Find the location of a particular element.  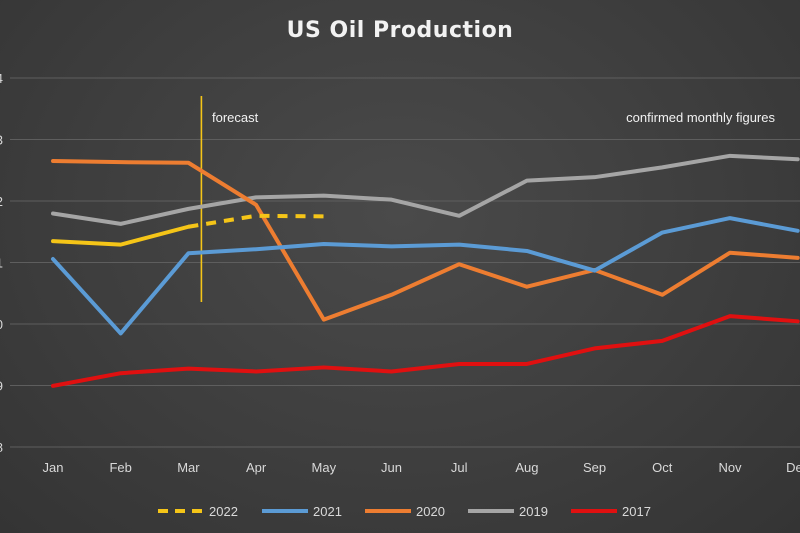

x-tick-label: Nov is located at coordinates (730, 467).